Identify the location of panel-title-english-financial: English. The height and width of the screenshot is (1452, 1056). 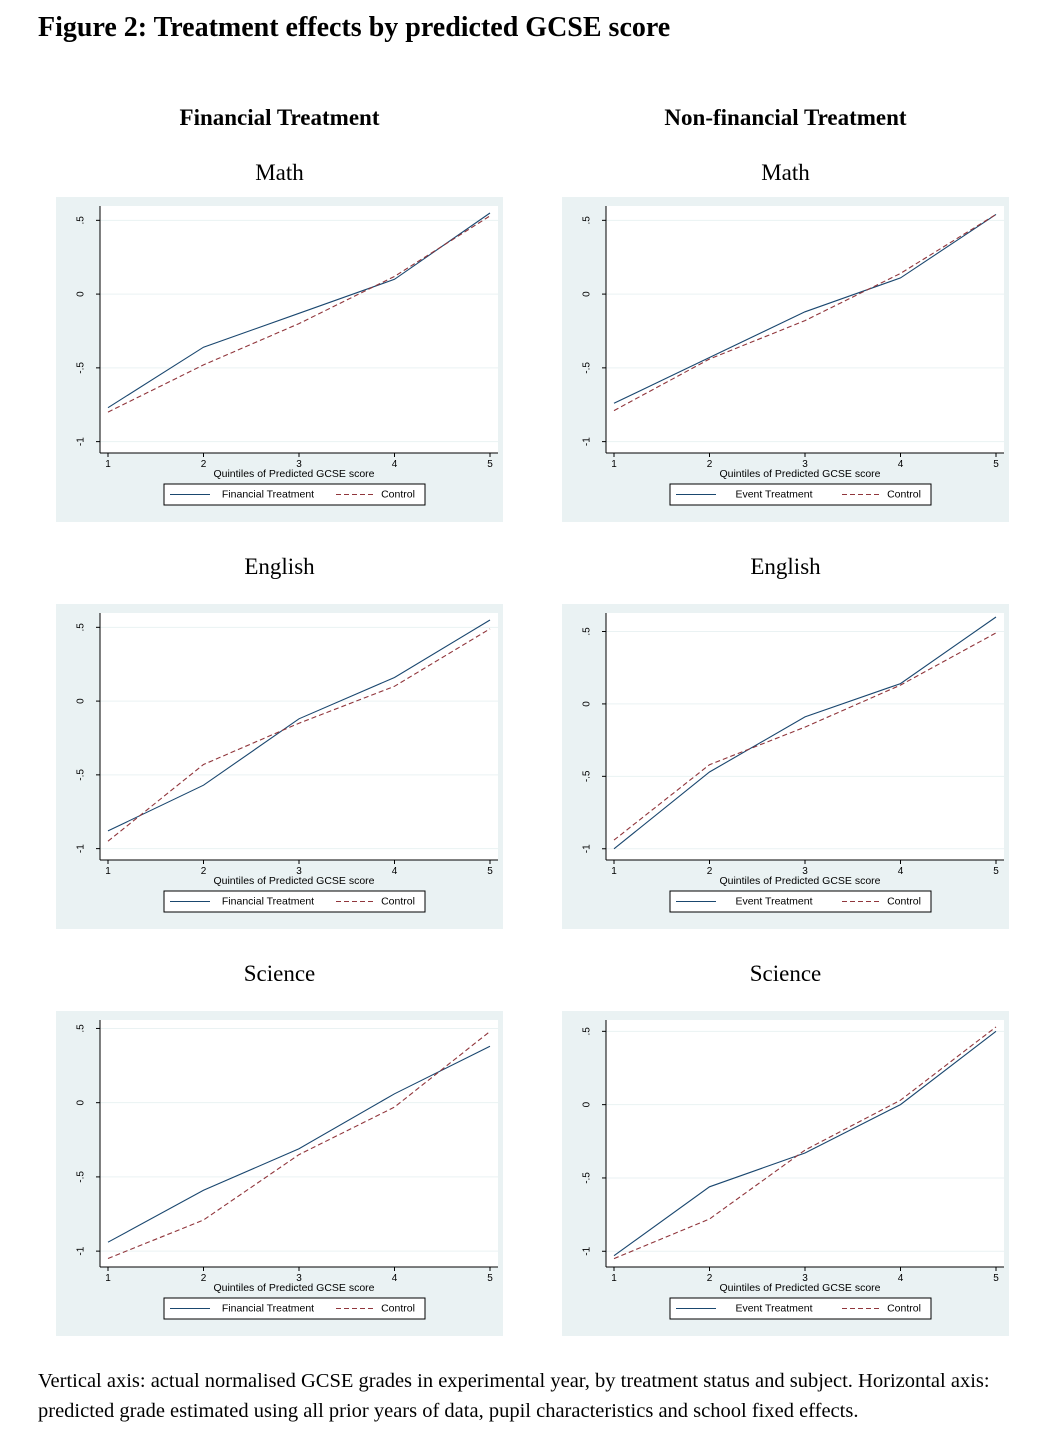
(279, 566).